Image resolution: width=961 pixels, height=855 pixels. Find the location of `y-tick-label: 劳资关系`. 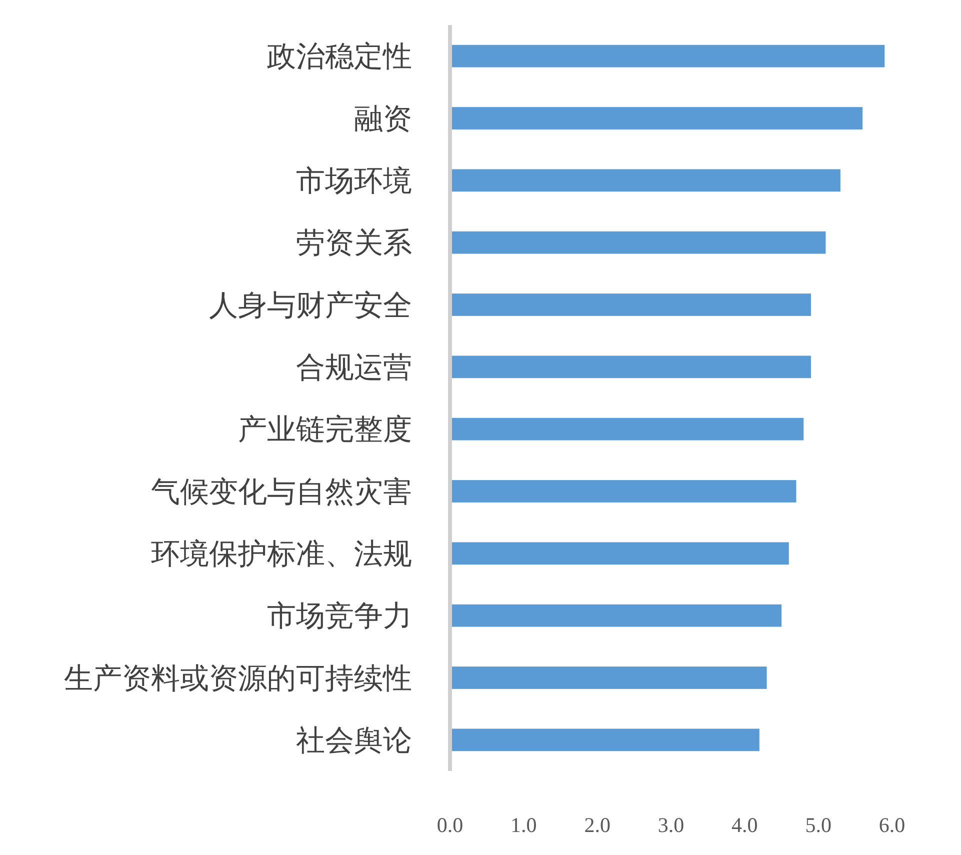

y-tick-label: 劳资关系 is located at coordinates (354, 243).